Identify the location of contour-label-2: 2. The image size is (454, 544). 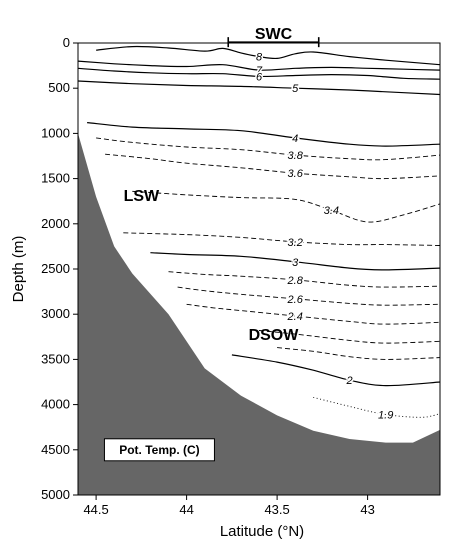
(348, 381).